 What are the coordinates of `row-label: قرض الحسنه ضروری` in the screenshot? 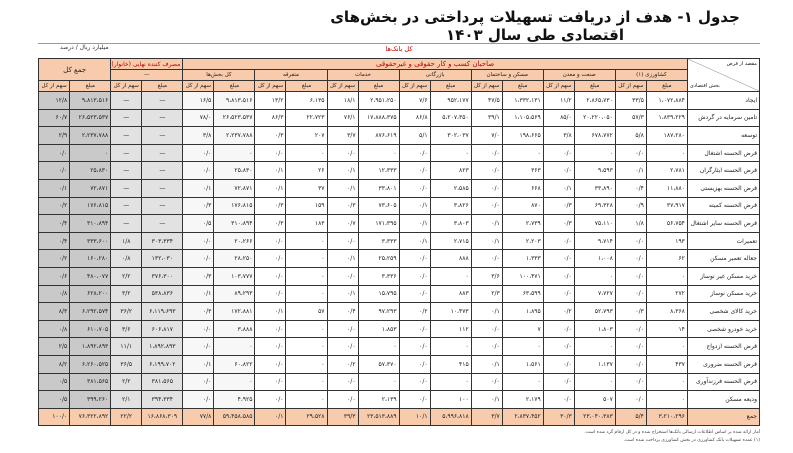 It's located at (723, 364).